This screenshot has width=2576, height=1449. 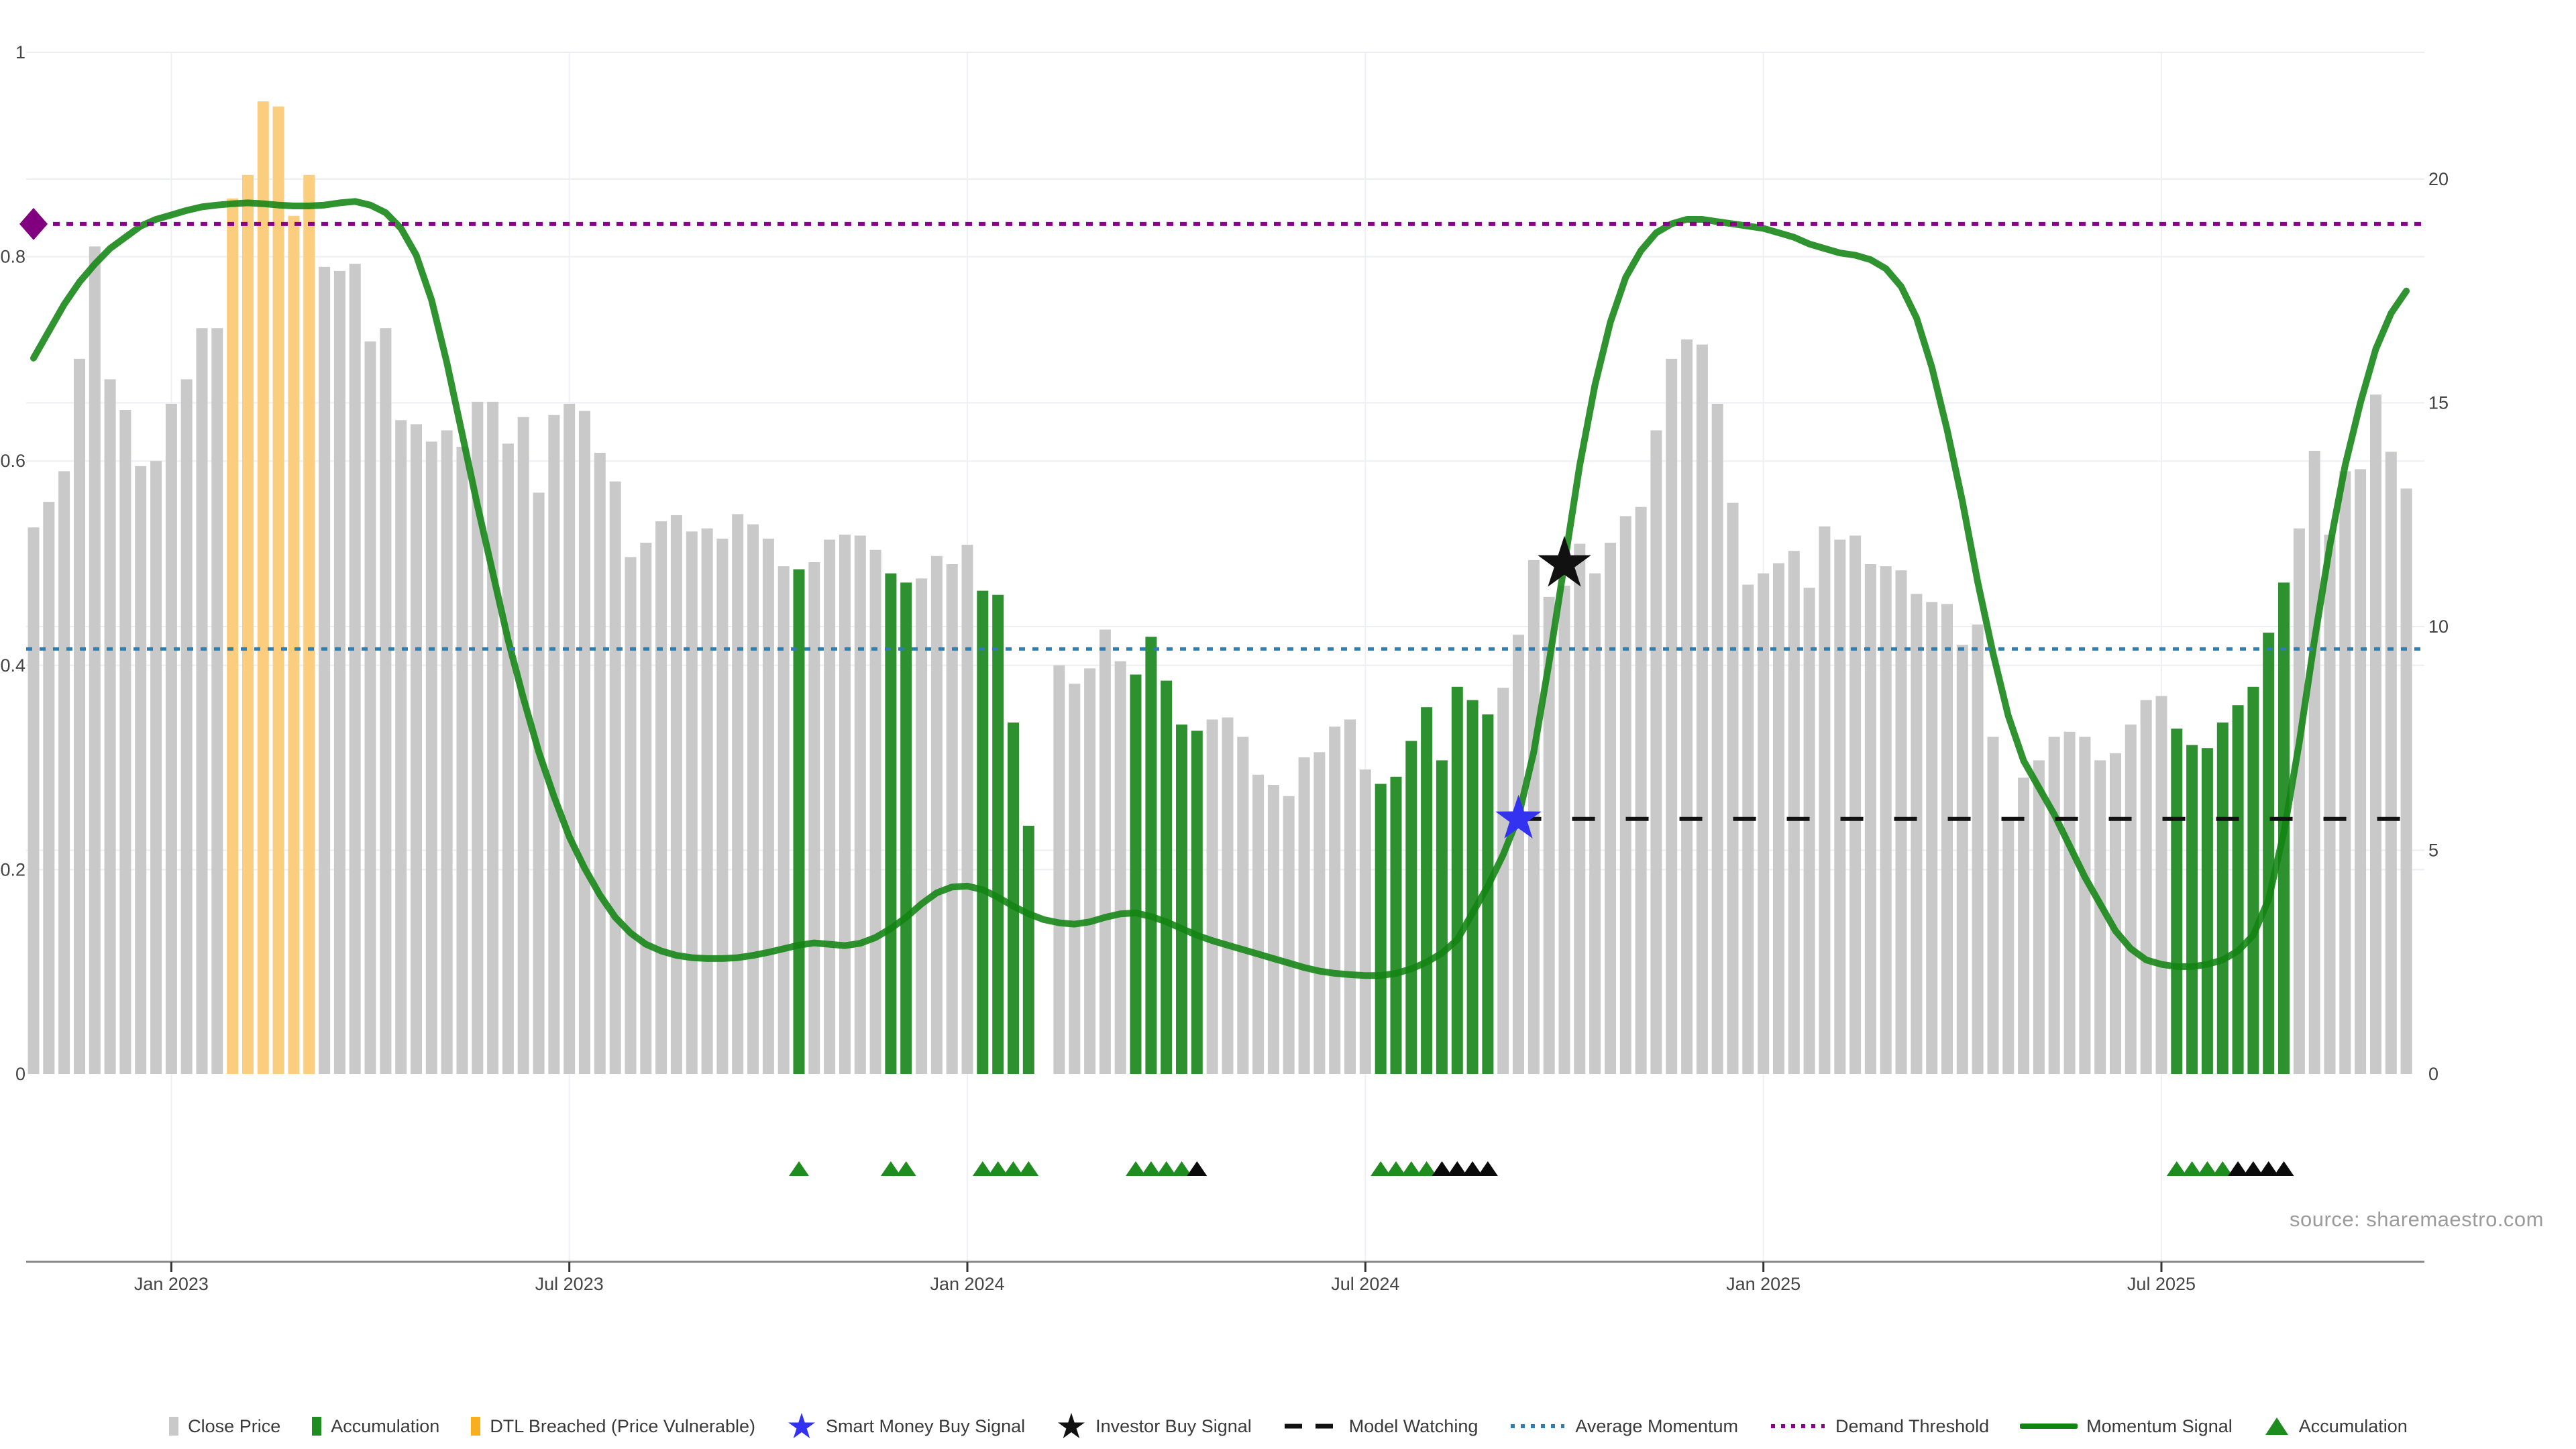 I want to click on legend-item-momentum-signal: Momentum Signal, so click(x=2126, y=1426).